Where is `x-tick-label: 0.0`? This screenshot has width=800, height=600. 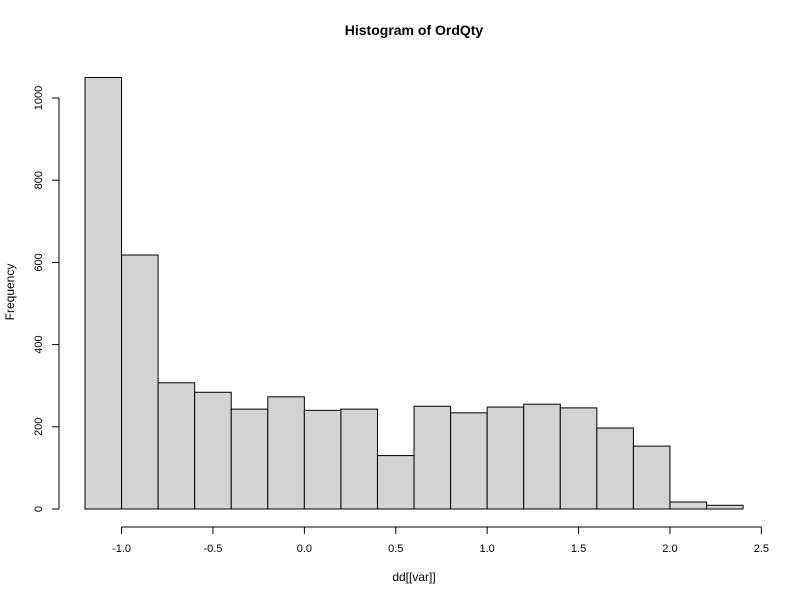 x-tick-label: 0.0 is located at coordinates (304, 549).